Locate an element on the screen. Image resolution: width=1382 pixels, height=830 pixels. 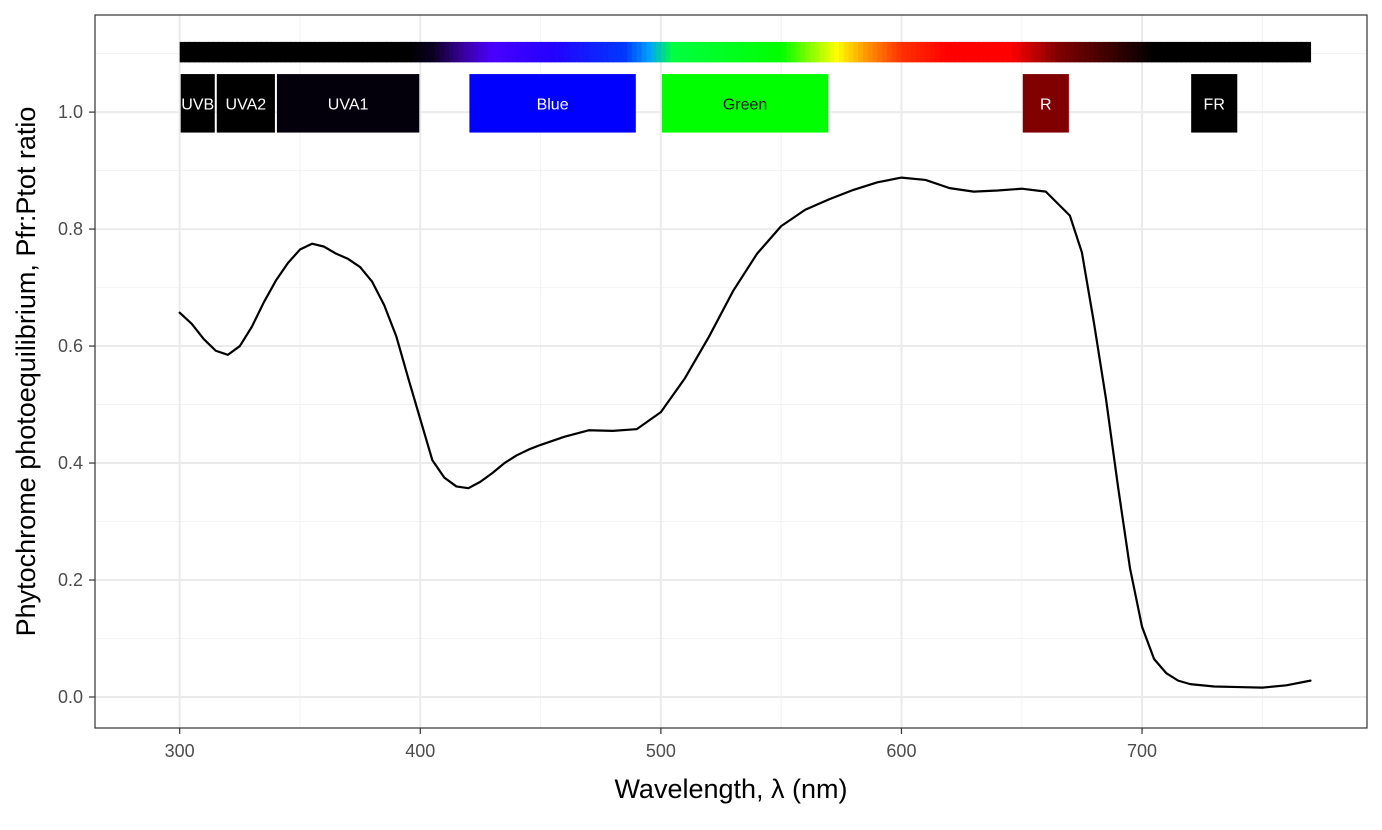
waveband-r: R is located at coordinates (1045, 103).